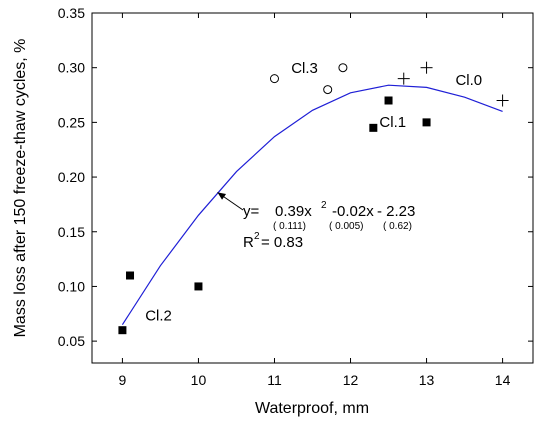  I want to click on equation-stderr-1: ( 0.111), so click(289, 226).